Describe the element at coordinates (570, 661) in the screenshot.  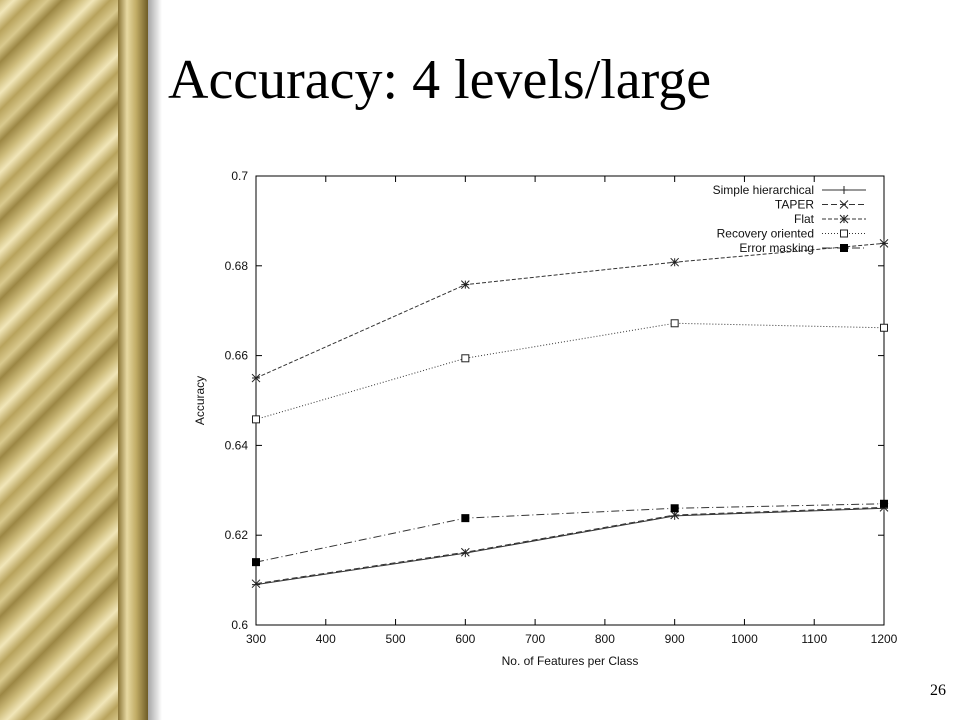
I see `x-axis-label: No. of Features per Class` at that location.